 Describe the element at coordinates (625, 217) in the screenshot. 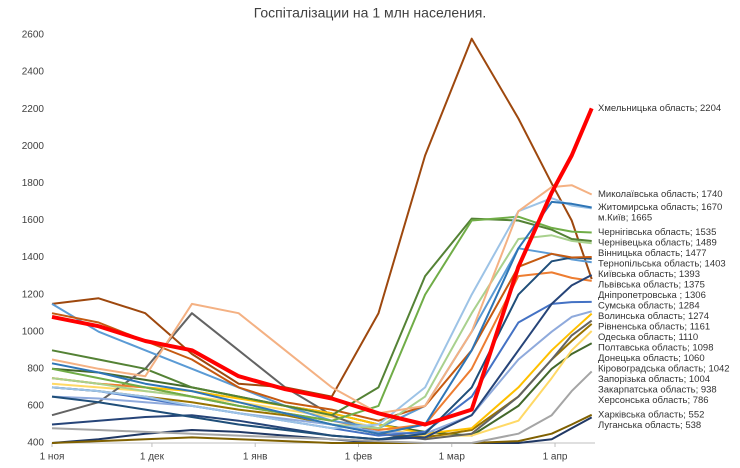

I see `end-label: м.Київ; 1665` at that location.